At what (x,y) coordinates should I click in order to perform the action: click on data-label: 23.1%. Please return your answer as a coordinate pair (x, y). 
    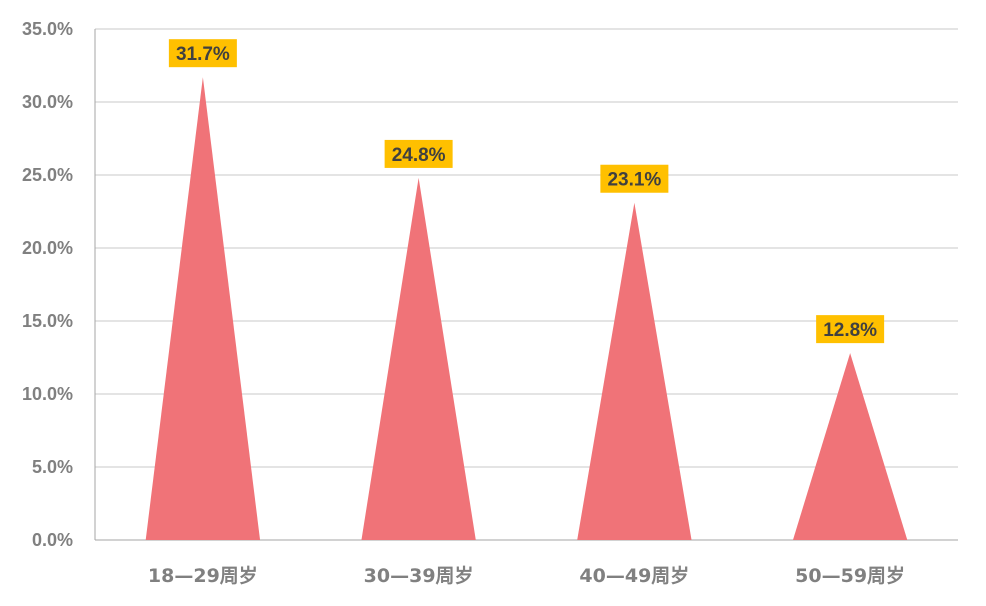
    Looking at the image, I should click on (634, 178).